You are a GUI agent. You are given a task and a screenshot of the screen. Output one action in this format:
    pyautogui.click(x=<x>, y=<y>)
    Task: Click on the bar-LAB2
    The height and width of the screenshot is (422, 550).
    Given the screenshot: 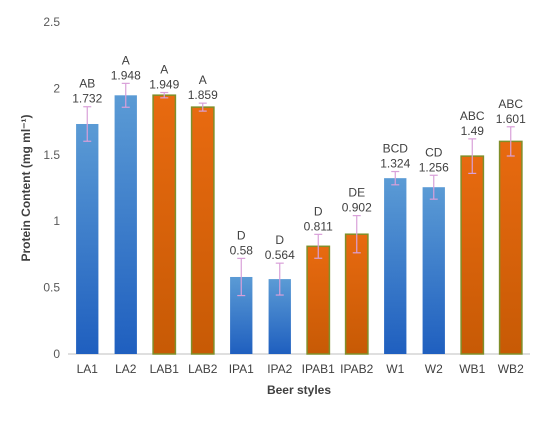 What is the action you would take?
    pyautogui.click(x=202, y=230)
    